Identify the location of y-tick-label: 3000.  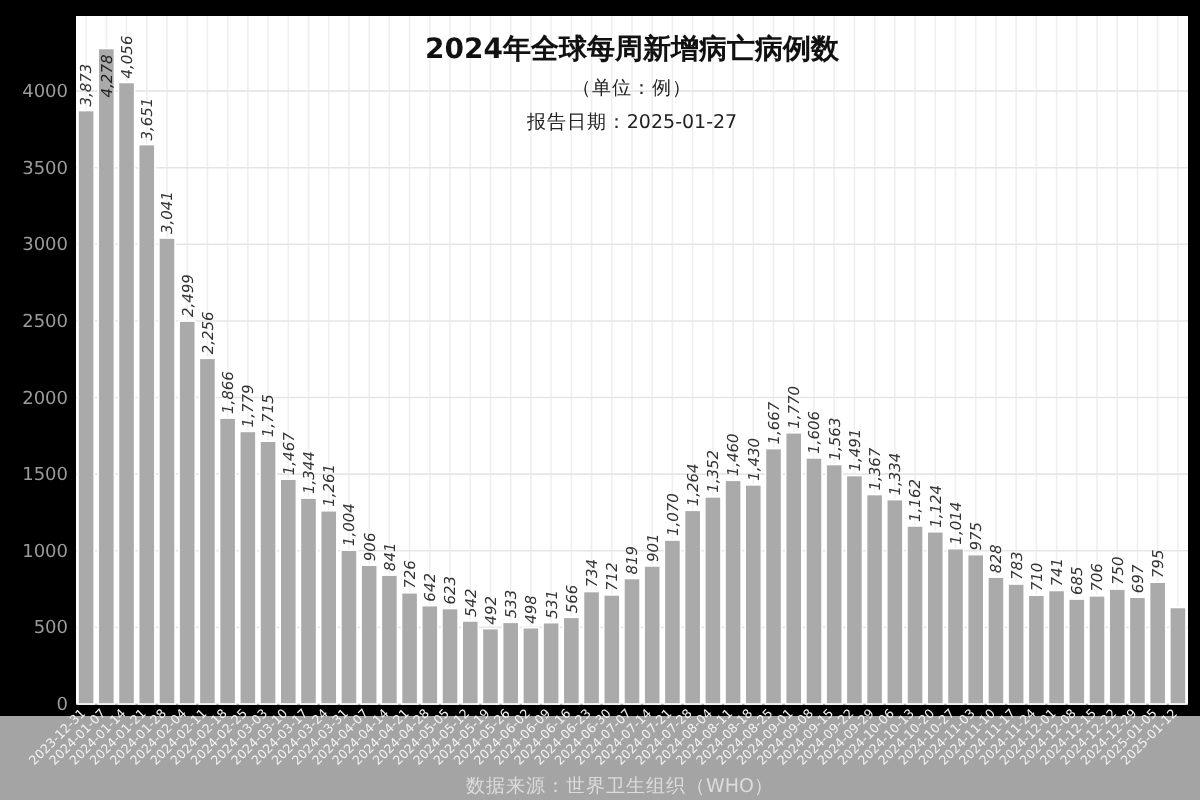
(45, 246).